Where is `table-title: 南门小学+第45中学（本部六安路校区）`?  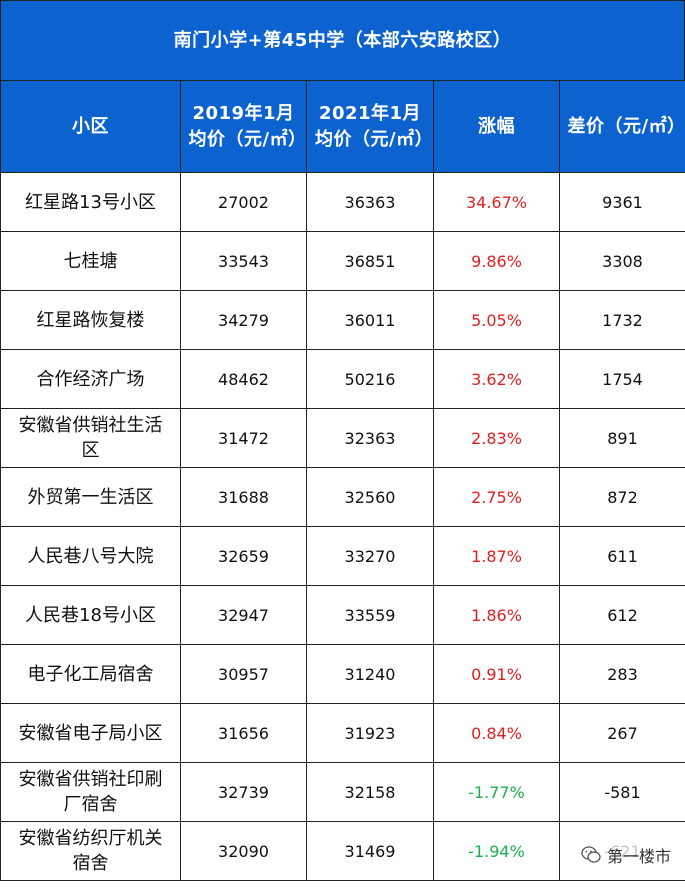 table-title: 南门小学+第45中学（本部六安路校区） is located at coordinates (342, 40).